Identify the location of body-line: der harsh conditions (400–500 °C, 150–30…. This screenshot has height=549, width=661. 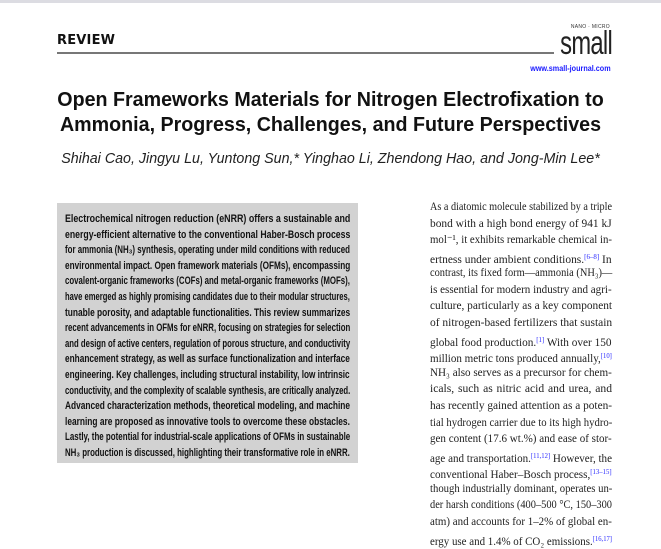
(521, 505).